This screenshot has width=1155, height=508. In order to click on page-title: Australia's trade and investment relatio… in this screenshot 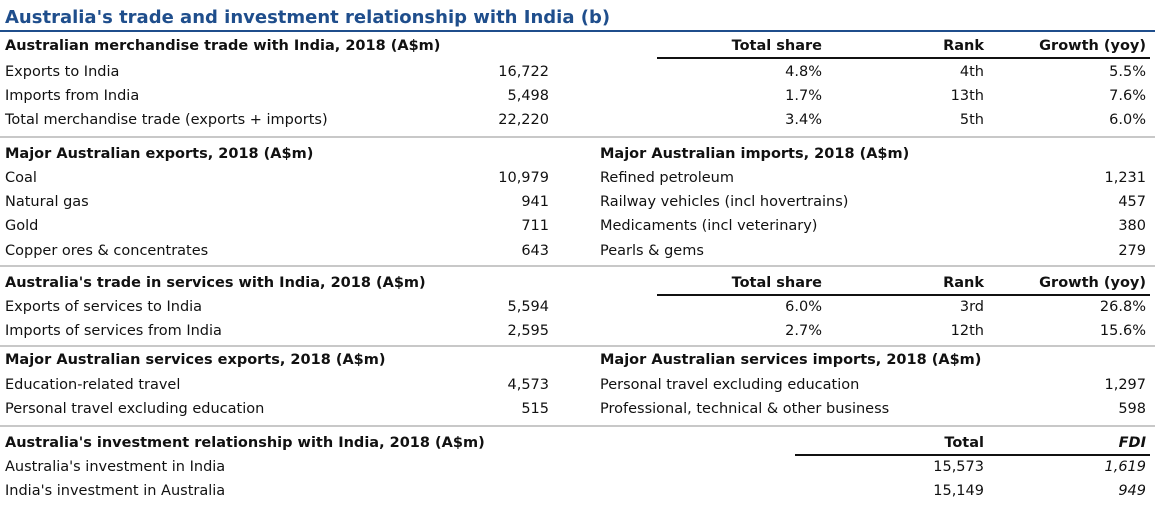, I will do `click(308, 17)`.